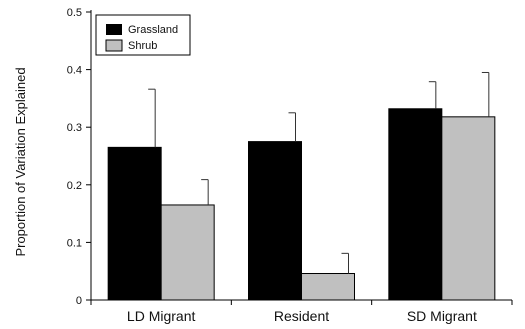  I want to click on legend-label-grassland: Grassland, so click(153, 30).